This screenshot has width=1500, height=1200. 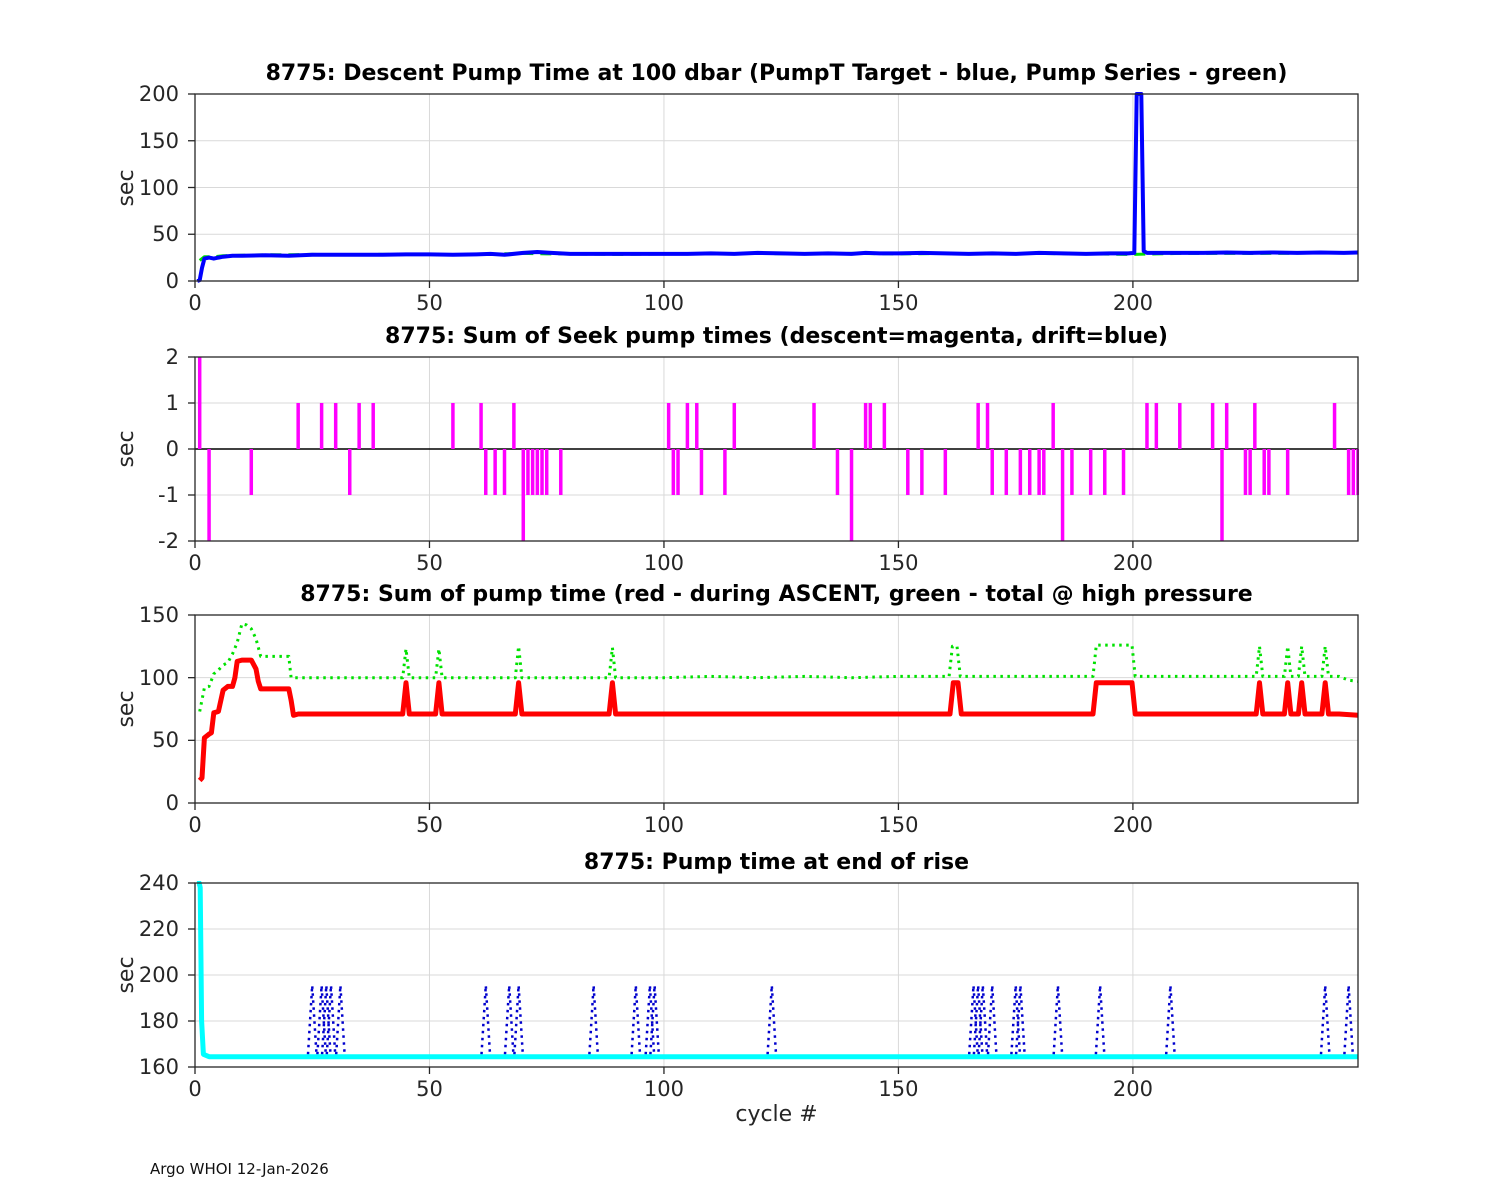 What do you see at coordinates (777, 187) in the screenshot?
I see `series-pumpt-target` at bounding box center [777, 187].